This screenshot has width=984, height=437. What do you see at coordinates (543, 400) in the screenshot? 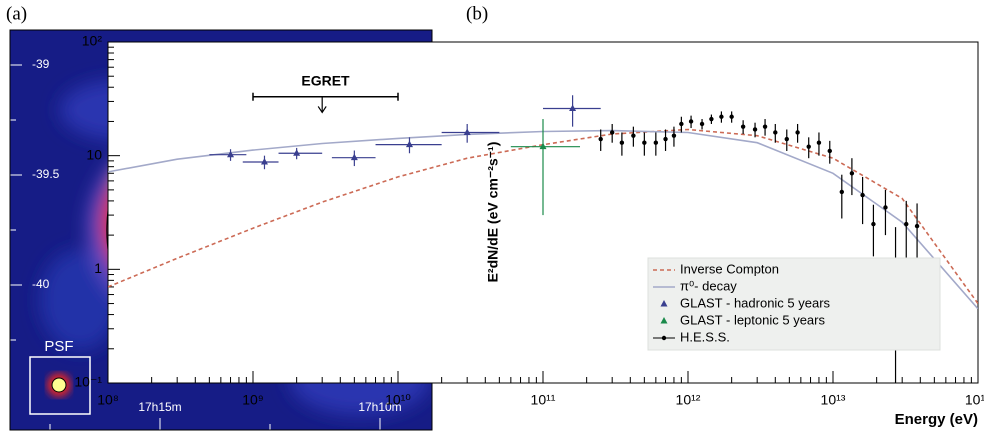
I see `x-tick-label: 10¹¹` at bounding box center [543, 400].